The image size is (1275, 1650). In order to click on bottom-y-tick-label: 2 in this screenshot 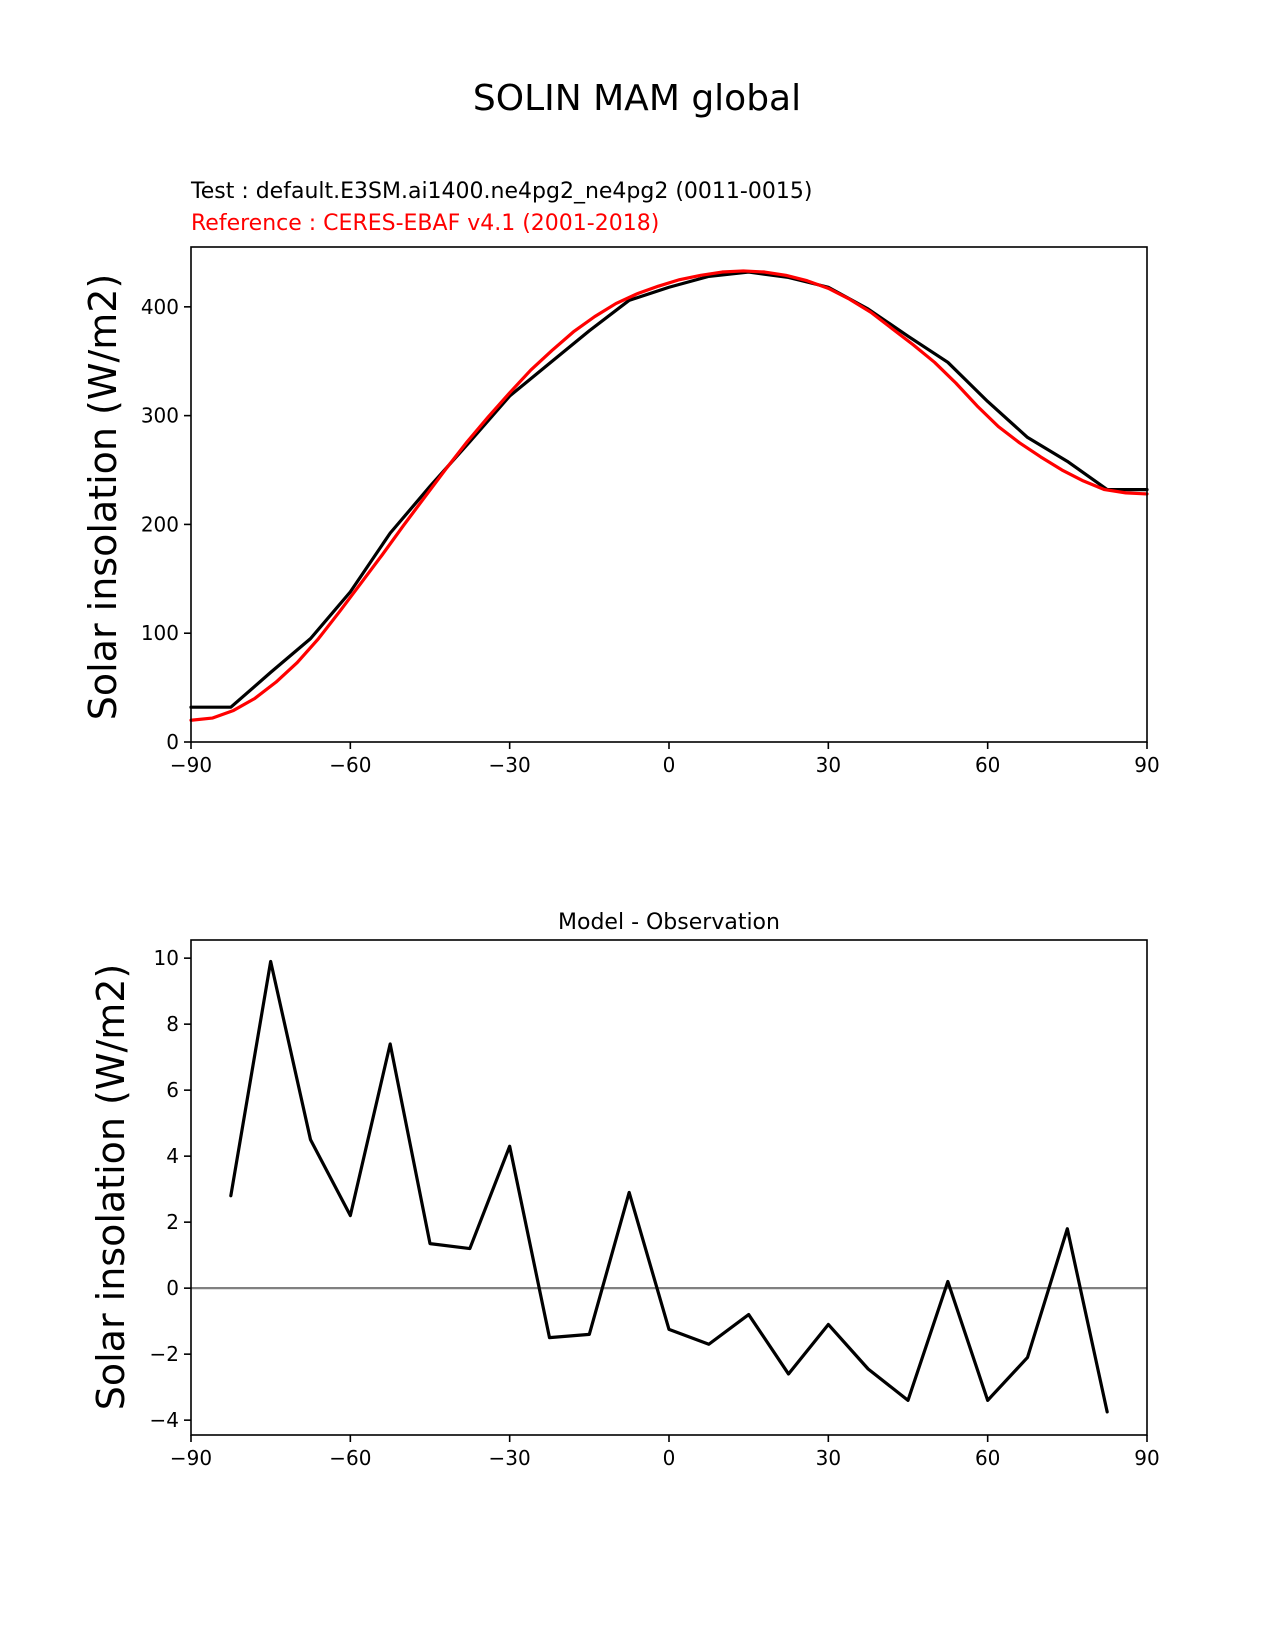, I will do `click(172, 1222)`.